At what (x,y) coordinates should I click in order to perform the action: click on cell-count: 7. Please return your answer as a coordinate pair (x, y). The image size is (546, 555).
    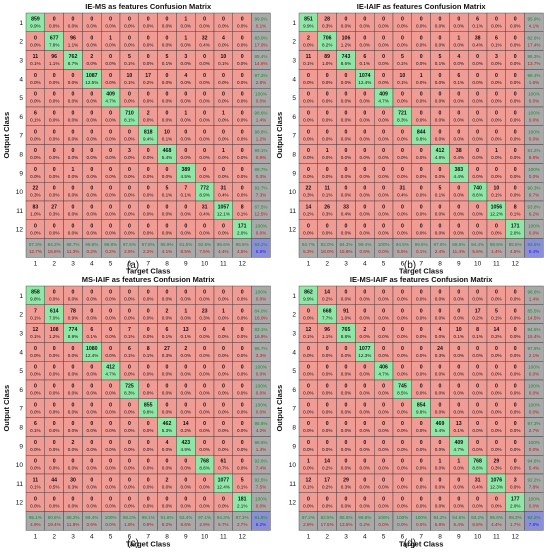
    Looking at the image, I should click on (185, 189).